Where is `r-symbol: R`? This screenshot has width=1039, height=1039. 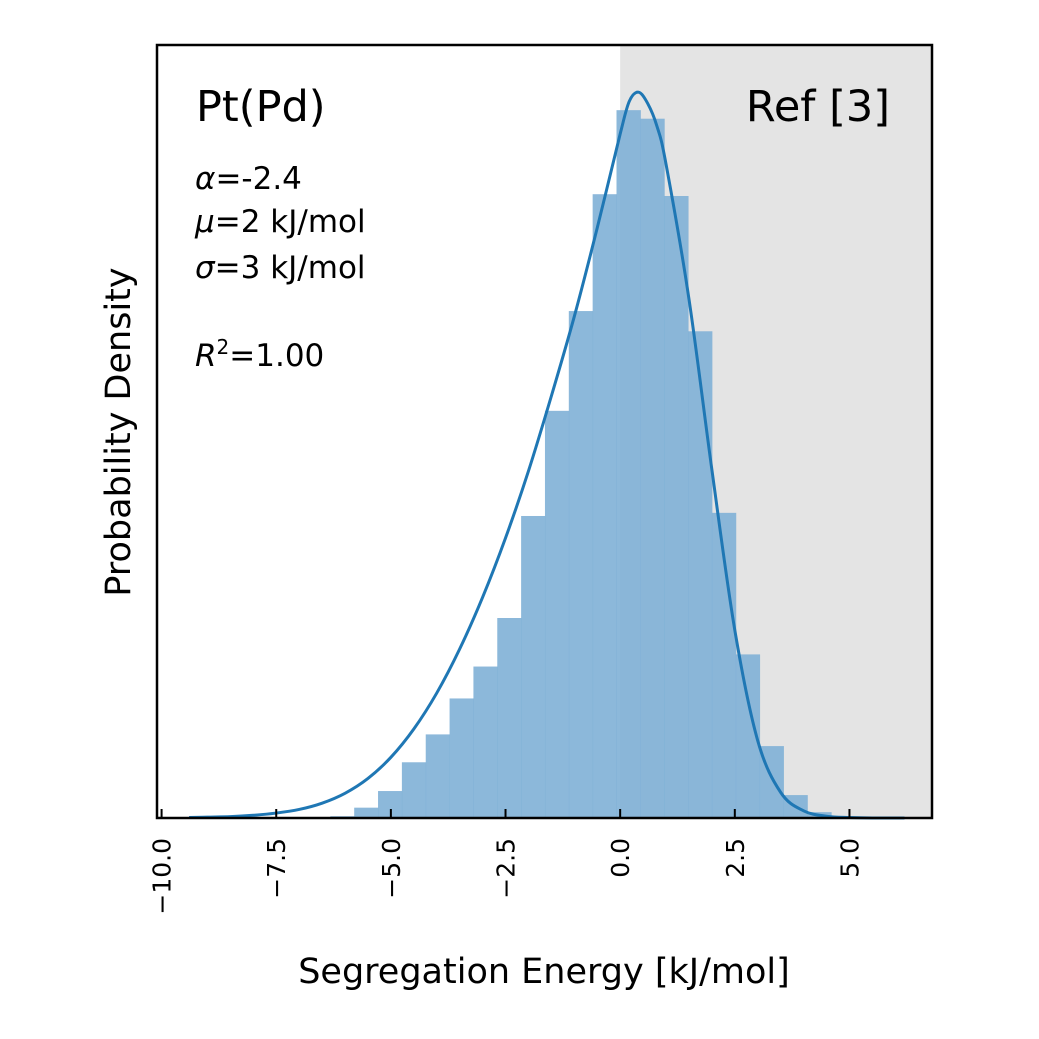 r-symbol: R is located at coordinates (206, 356).